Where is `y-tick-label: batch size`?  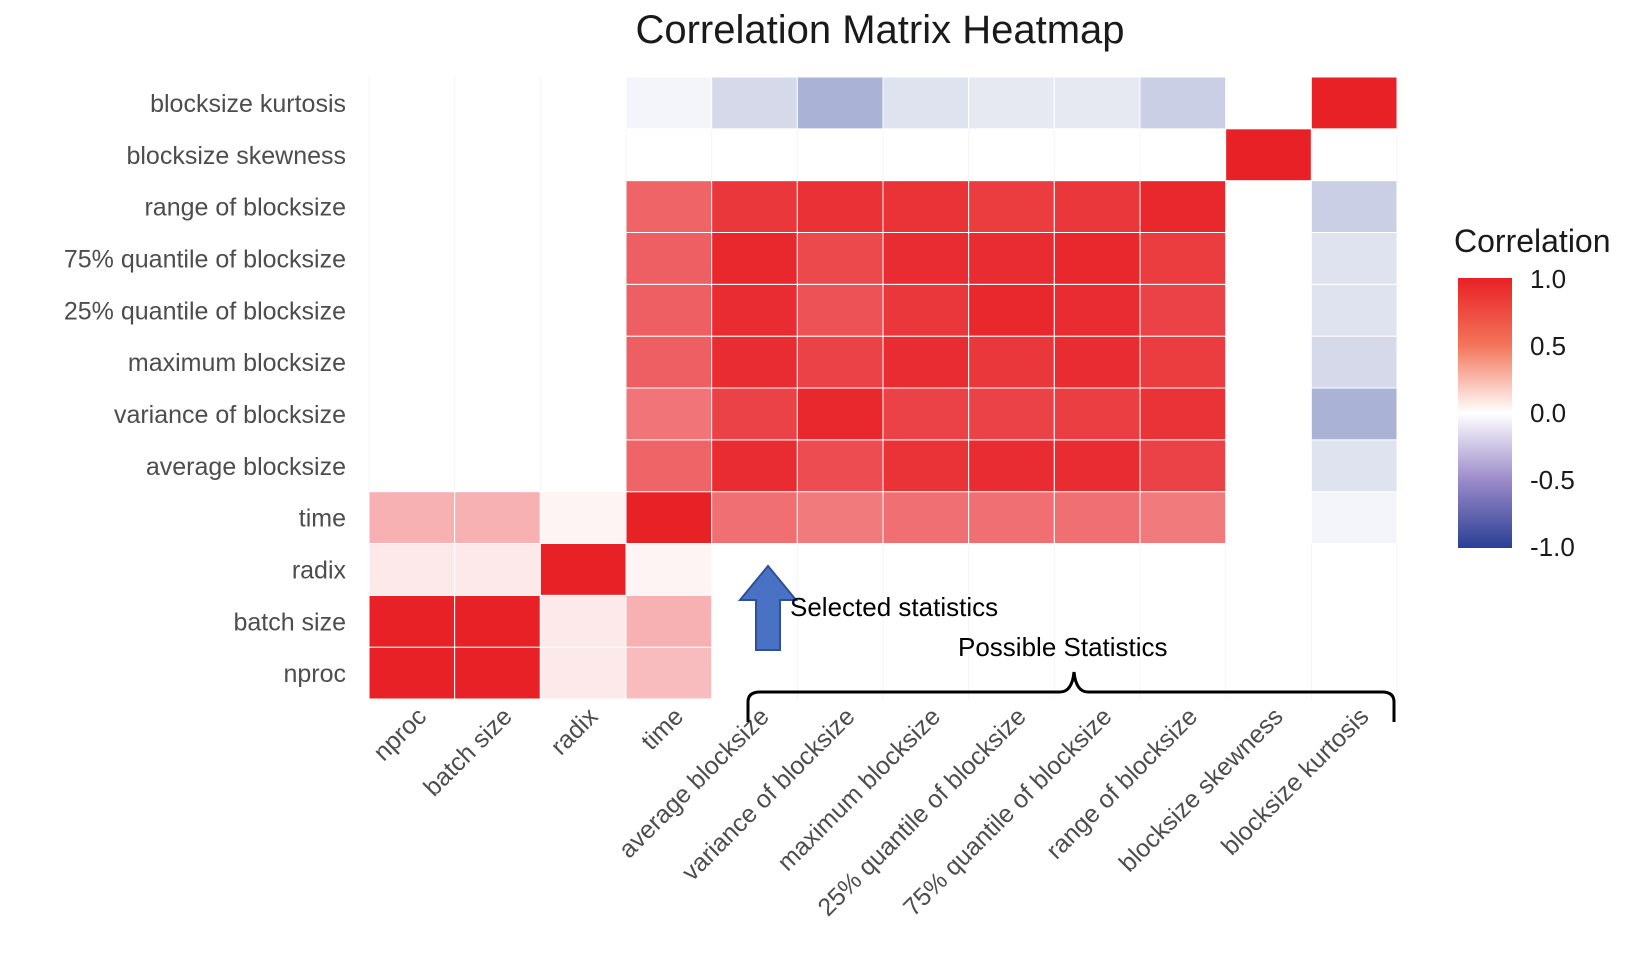
y-tick-label: batch size is located at coordinates (289, 622).